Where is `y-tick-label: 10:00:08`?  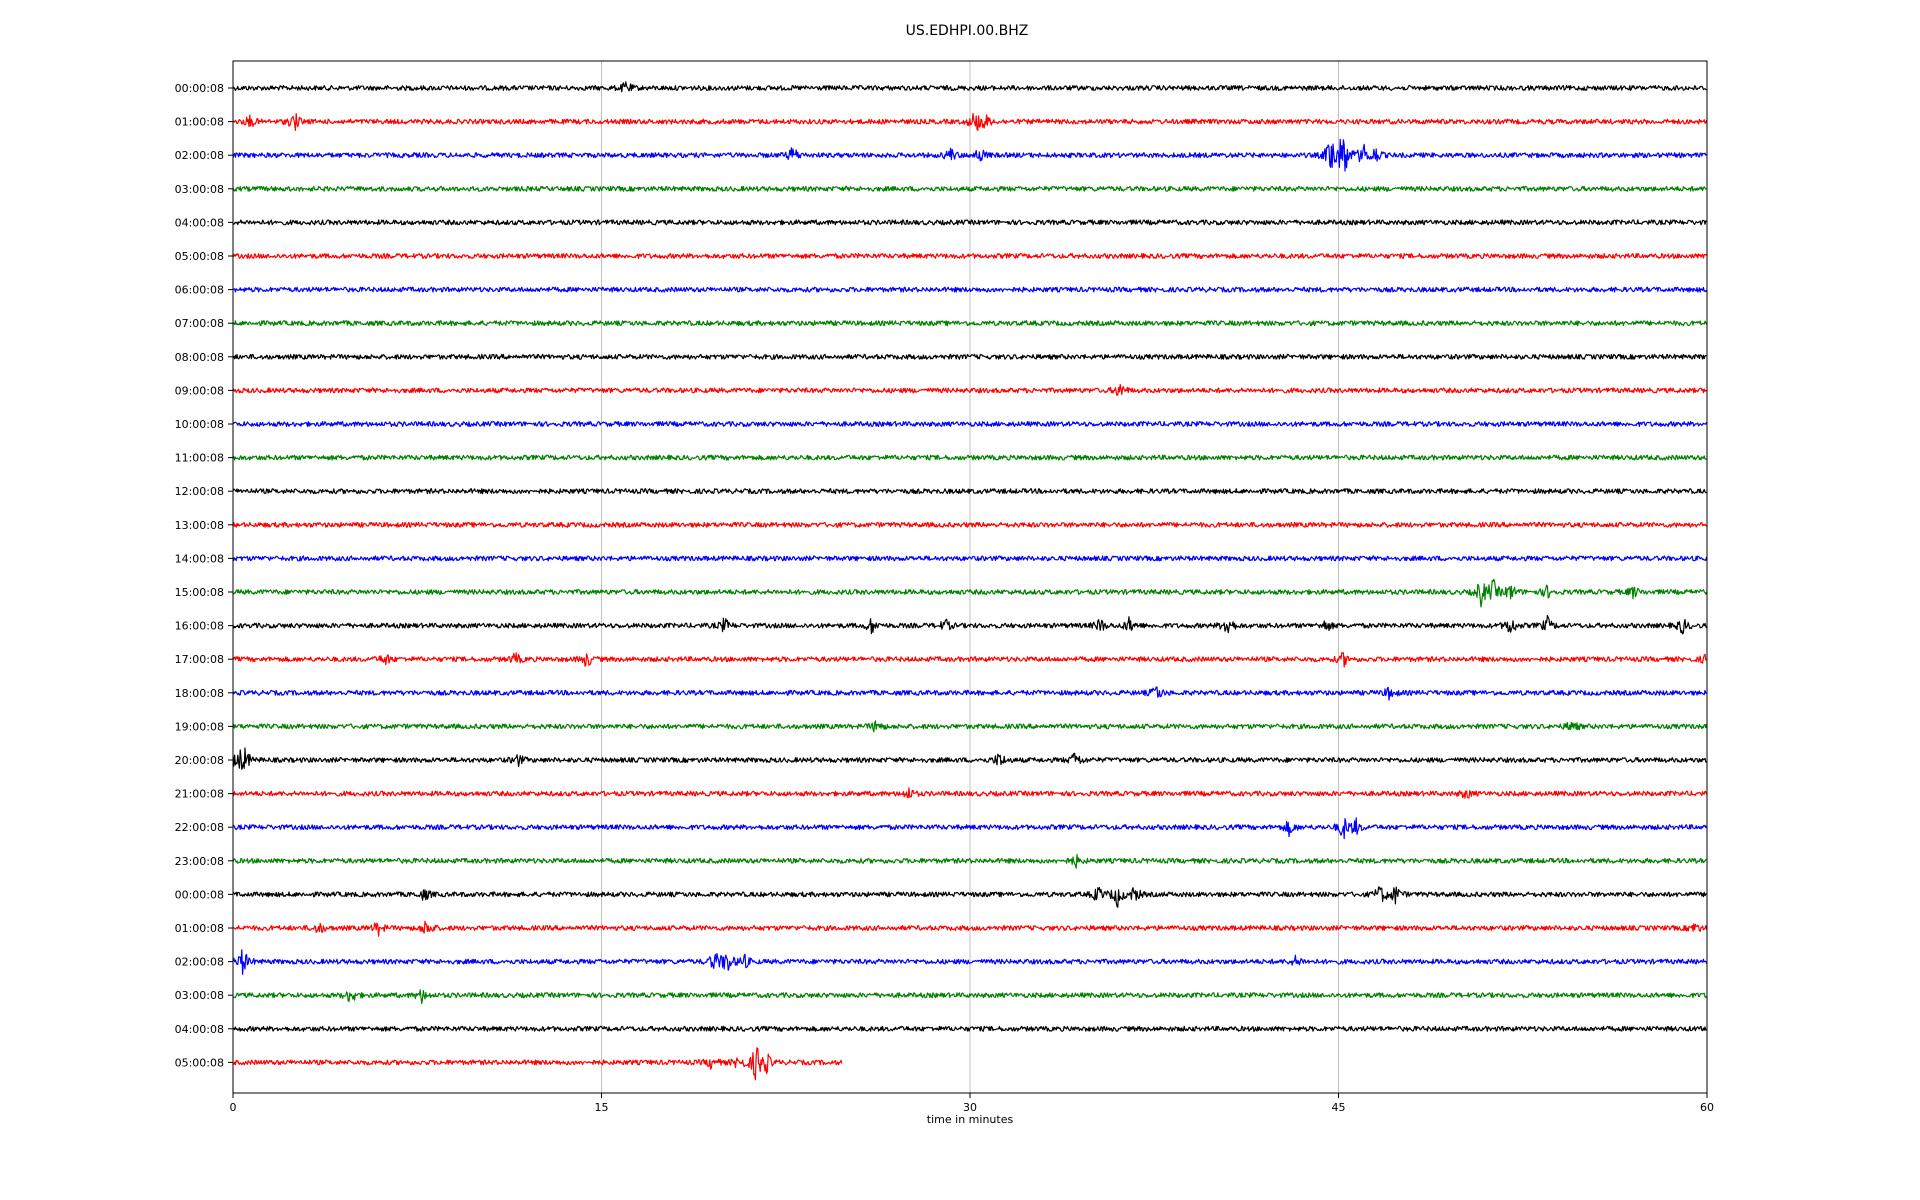
y-tick-label: 10:00:08 is located at coordinates (199, 424).